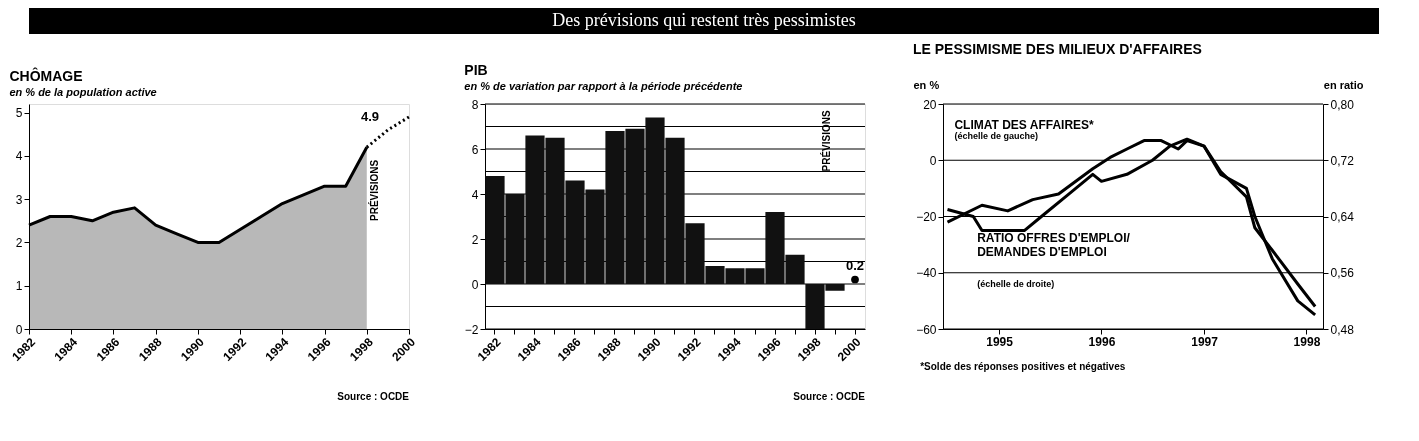 The height and width of the screenshot is (441, 1419). I want to click on x-tick-label: 1996, so click(1102, 341).